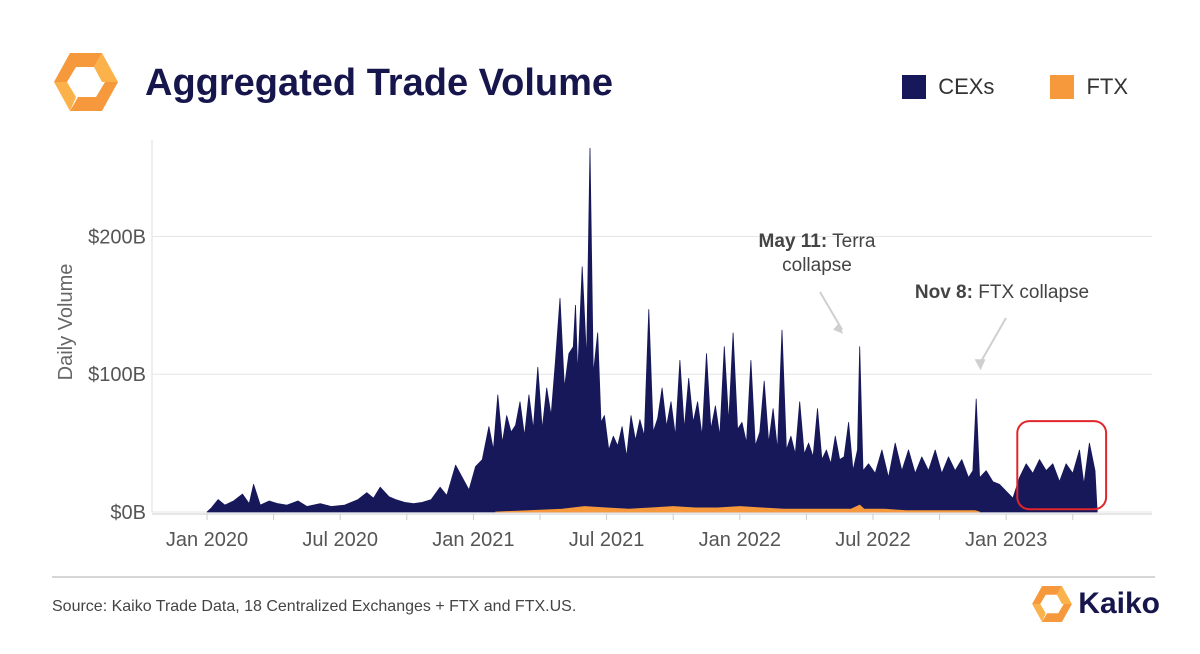 This screenshot has height=654, width=1200. What do you see at coordinates (838, 328) in the screenshot?
I see `annotation-arrowhead-terra` at bounding box center [838, 328].